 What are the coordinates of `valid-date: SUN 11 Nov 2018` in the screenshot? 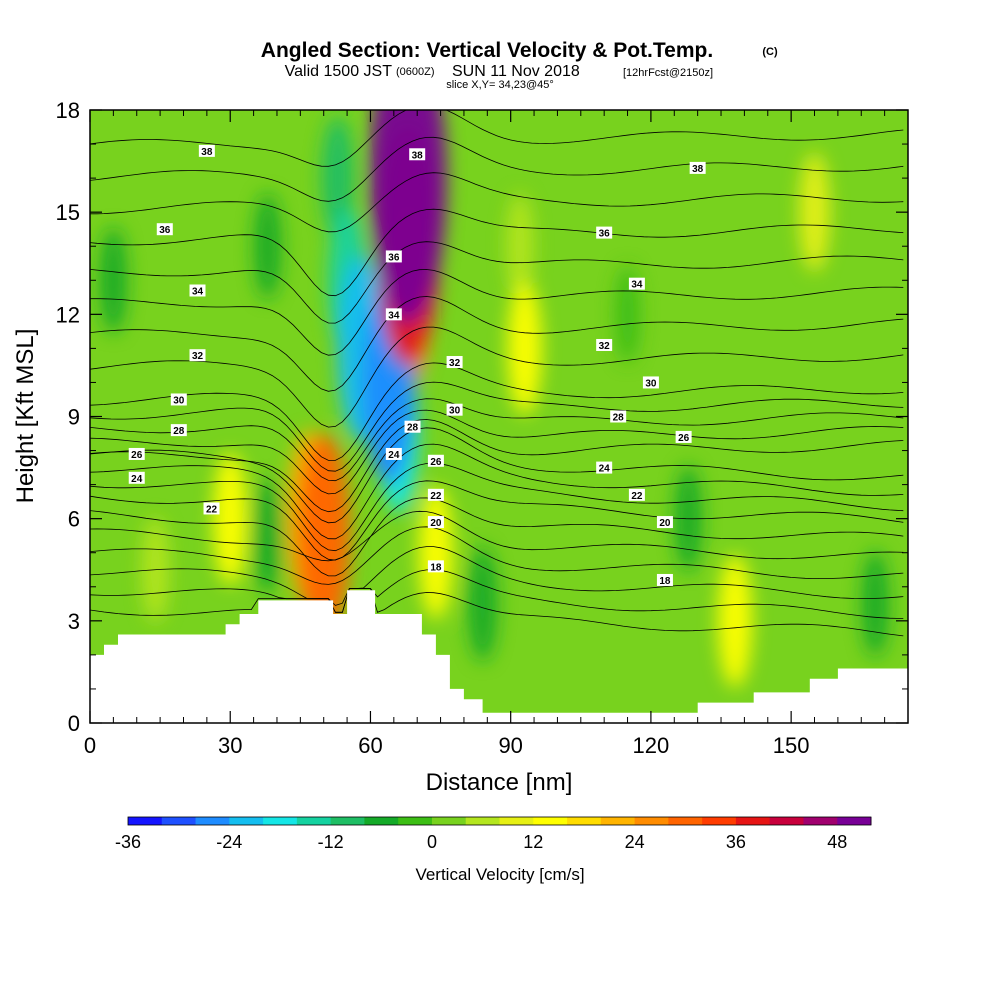 It's located at (516, 71).